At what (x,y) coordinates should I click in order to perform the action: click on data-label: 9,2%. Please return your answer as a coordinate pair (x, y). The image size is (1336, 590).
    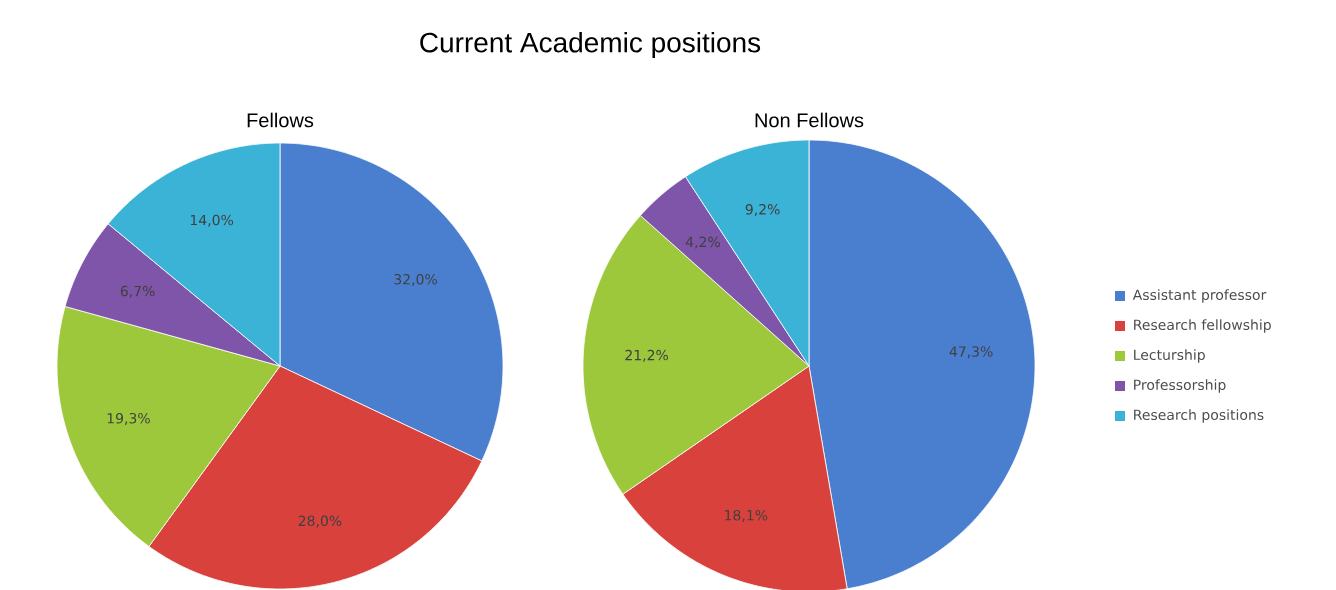
    Looking at the image, I should click on (762, 210).